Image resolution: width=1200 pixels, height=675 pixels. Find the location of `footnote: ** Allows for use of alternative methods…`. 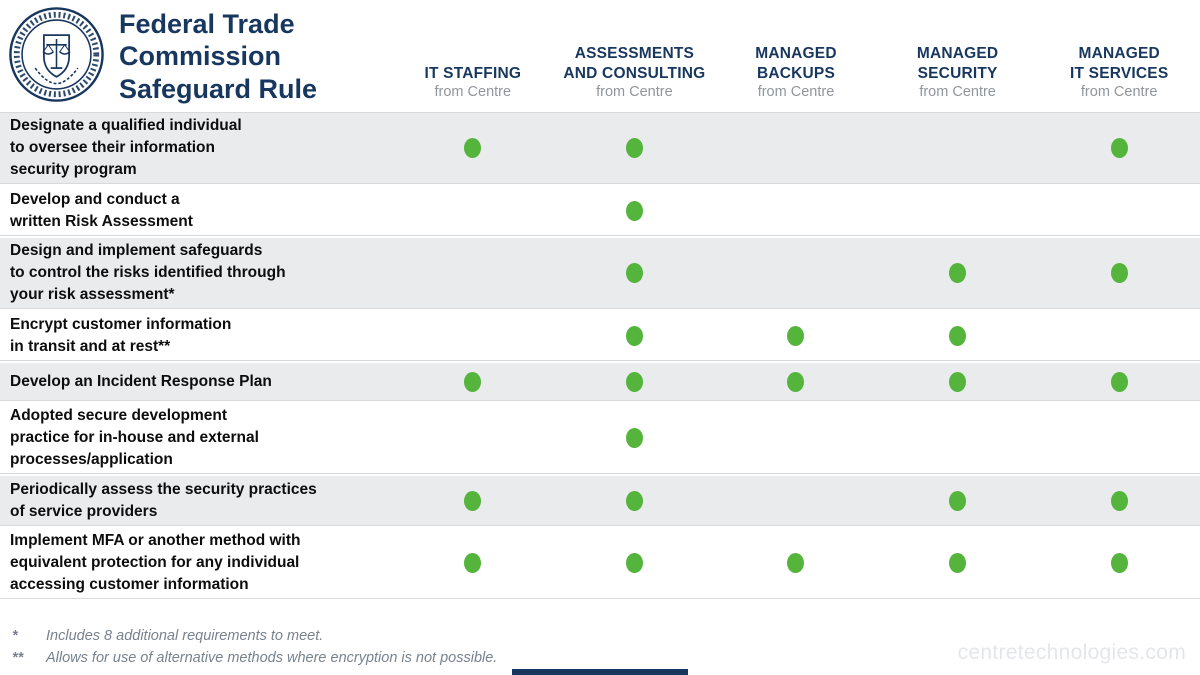

footnote: ** Allows for use of alternative methods… is located at coordinates (254, 659).